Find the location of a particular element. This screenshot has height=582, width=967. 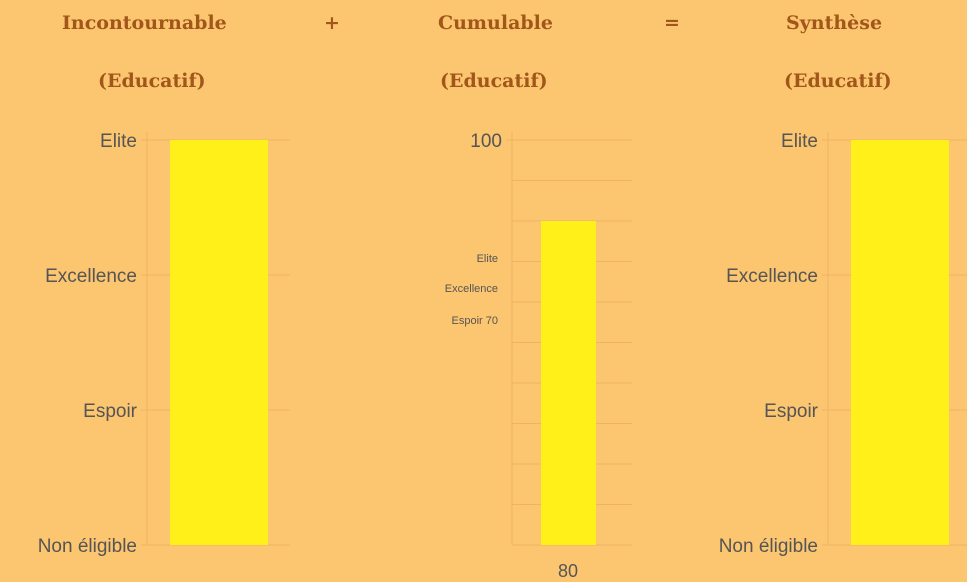

col1-title: Incontournable is located at coordinates (144, 23).